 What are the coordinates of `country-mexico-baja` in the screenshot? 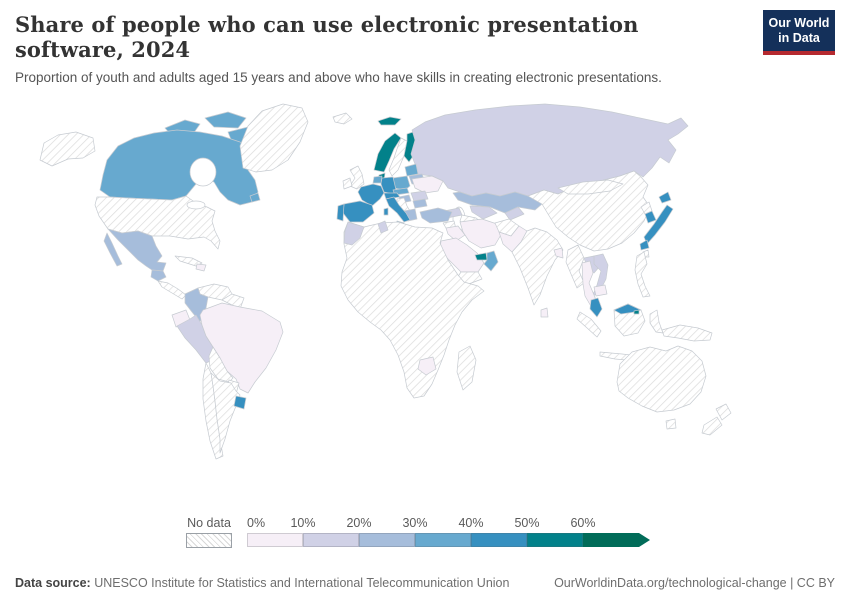 It's located at (113, 249).